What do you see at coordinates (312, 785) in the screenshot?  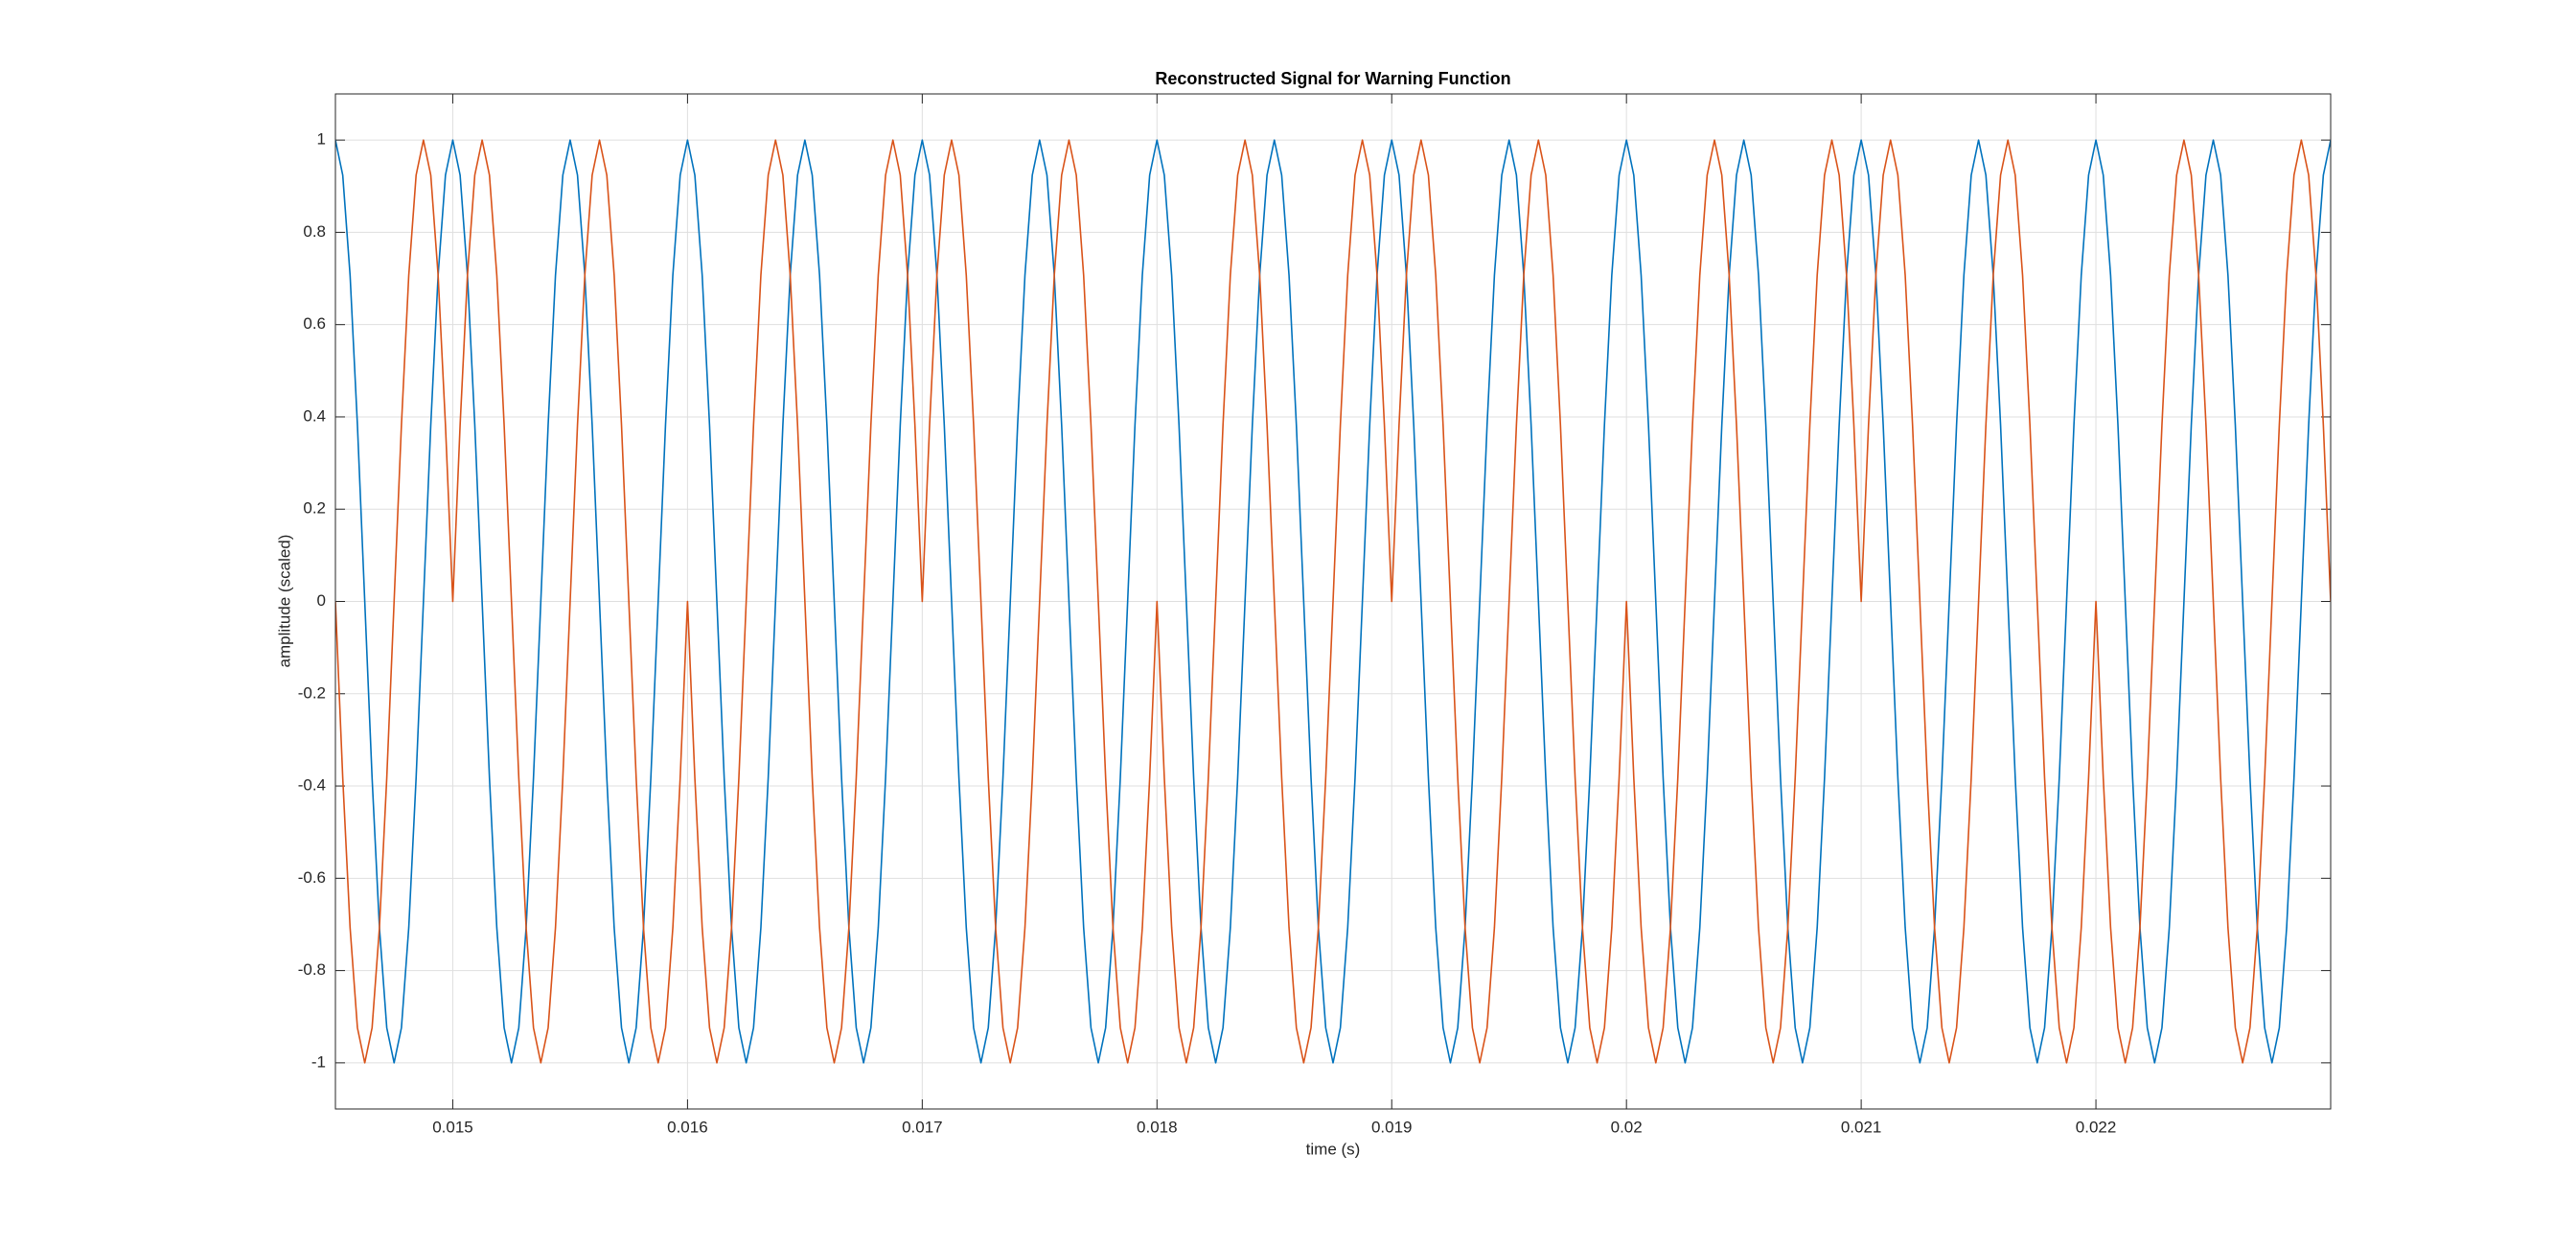 I see `y-tick-label: -0.4` at bounding box center [312, 785].